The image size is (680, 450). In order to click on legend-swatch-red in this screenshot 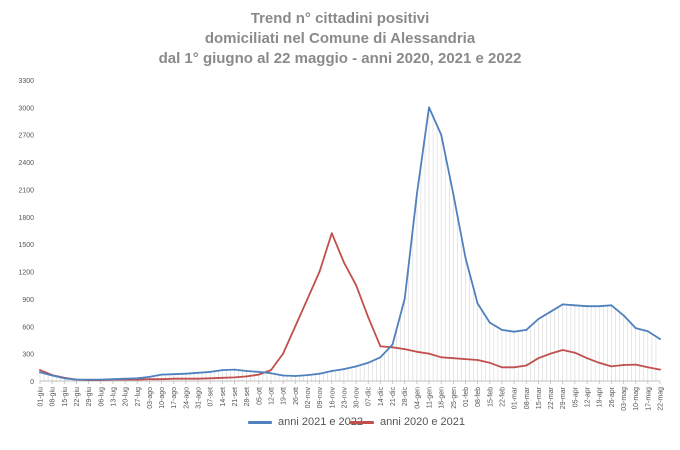, I will do `click(362, 422)`.